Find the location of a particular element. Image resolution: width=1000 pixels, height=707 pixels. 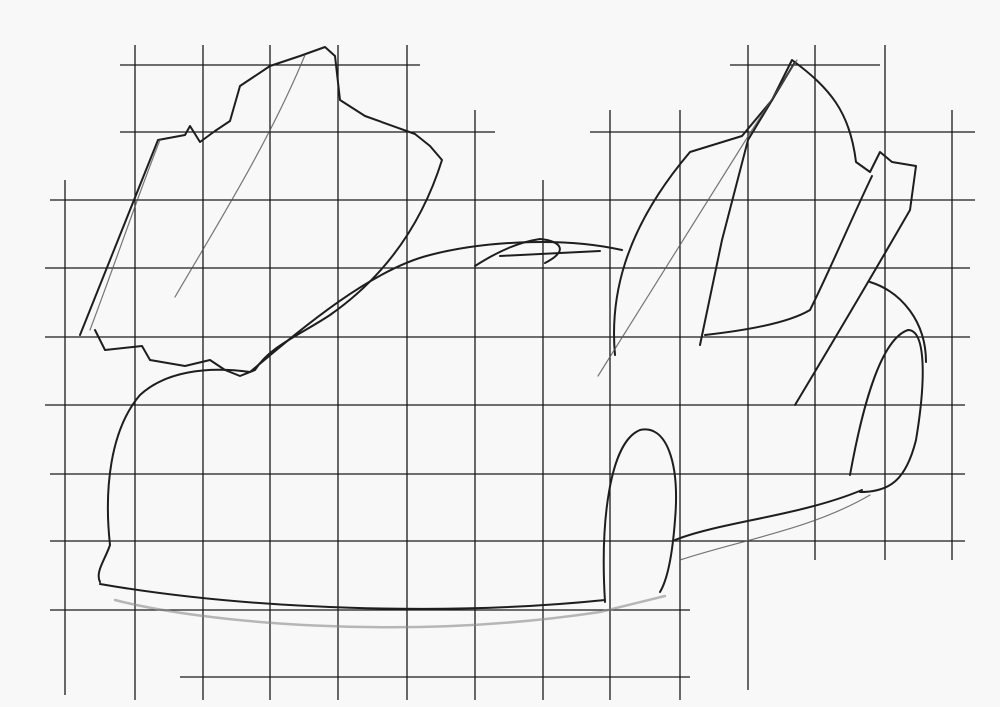

right-door is located at coordinates (764, 232).